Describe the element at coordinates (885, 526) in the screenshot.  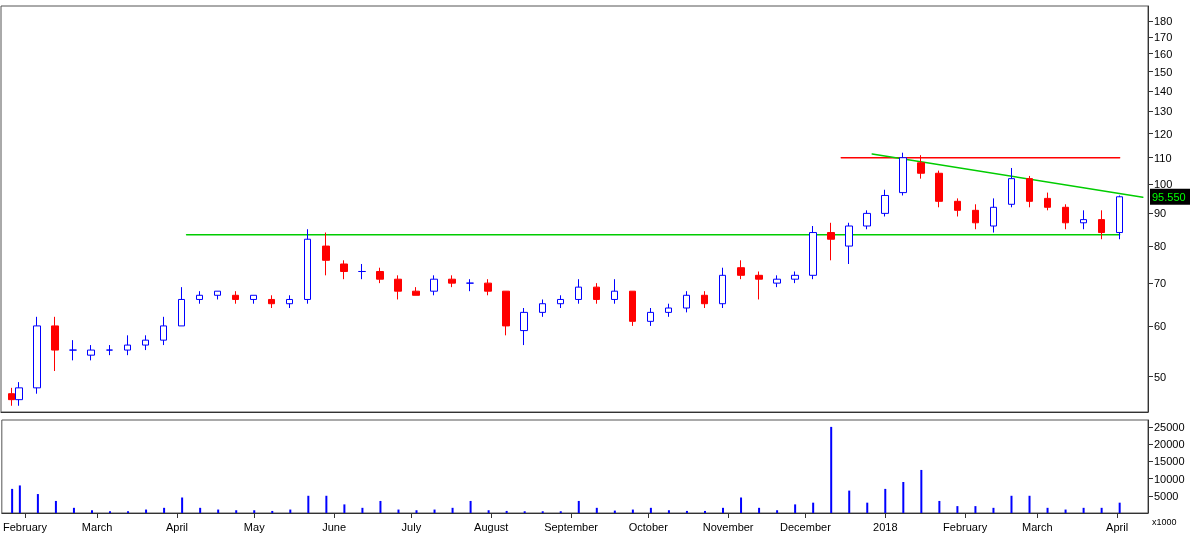
I see `x-tick-label: 2018` at that location.